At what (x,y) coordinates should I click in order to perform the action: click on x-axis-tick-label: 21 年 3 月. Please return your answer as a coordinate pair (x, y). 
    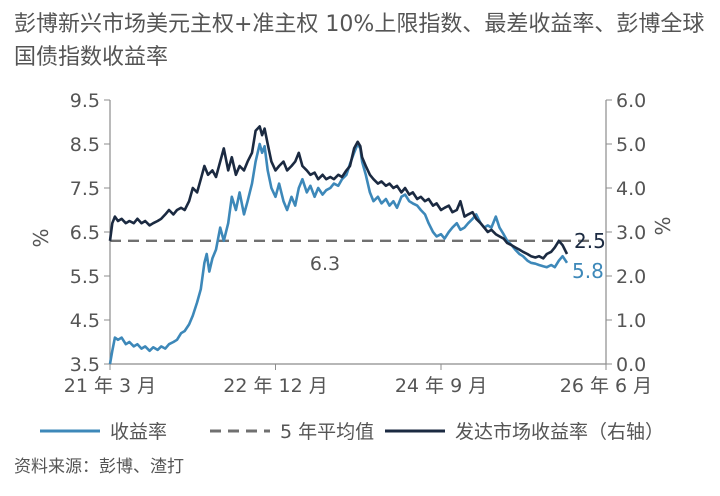
    Looking at the image, I should click on (110, 386).